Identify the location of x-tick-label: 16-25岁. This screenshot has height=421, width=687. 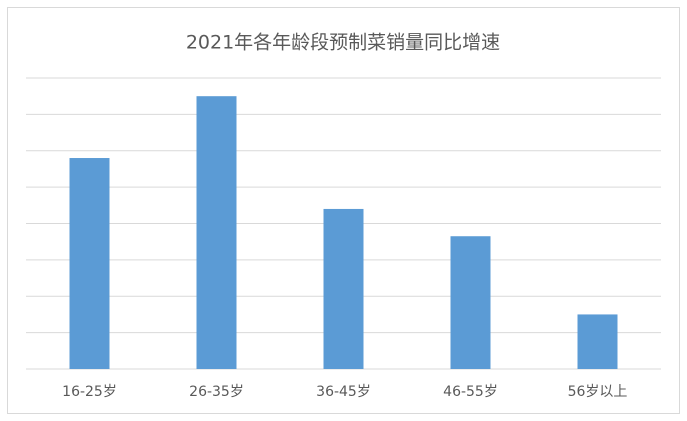
(89, 392).